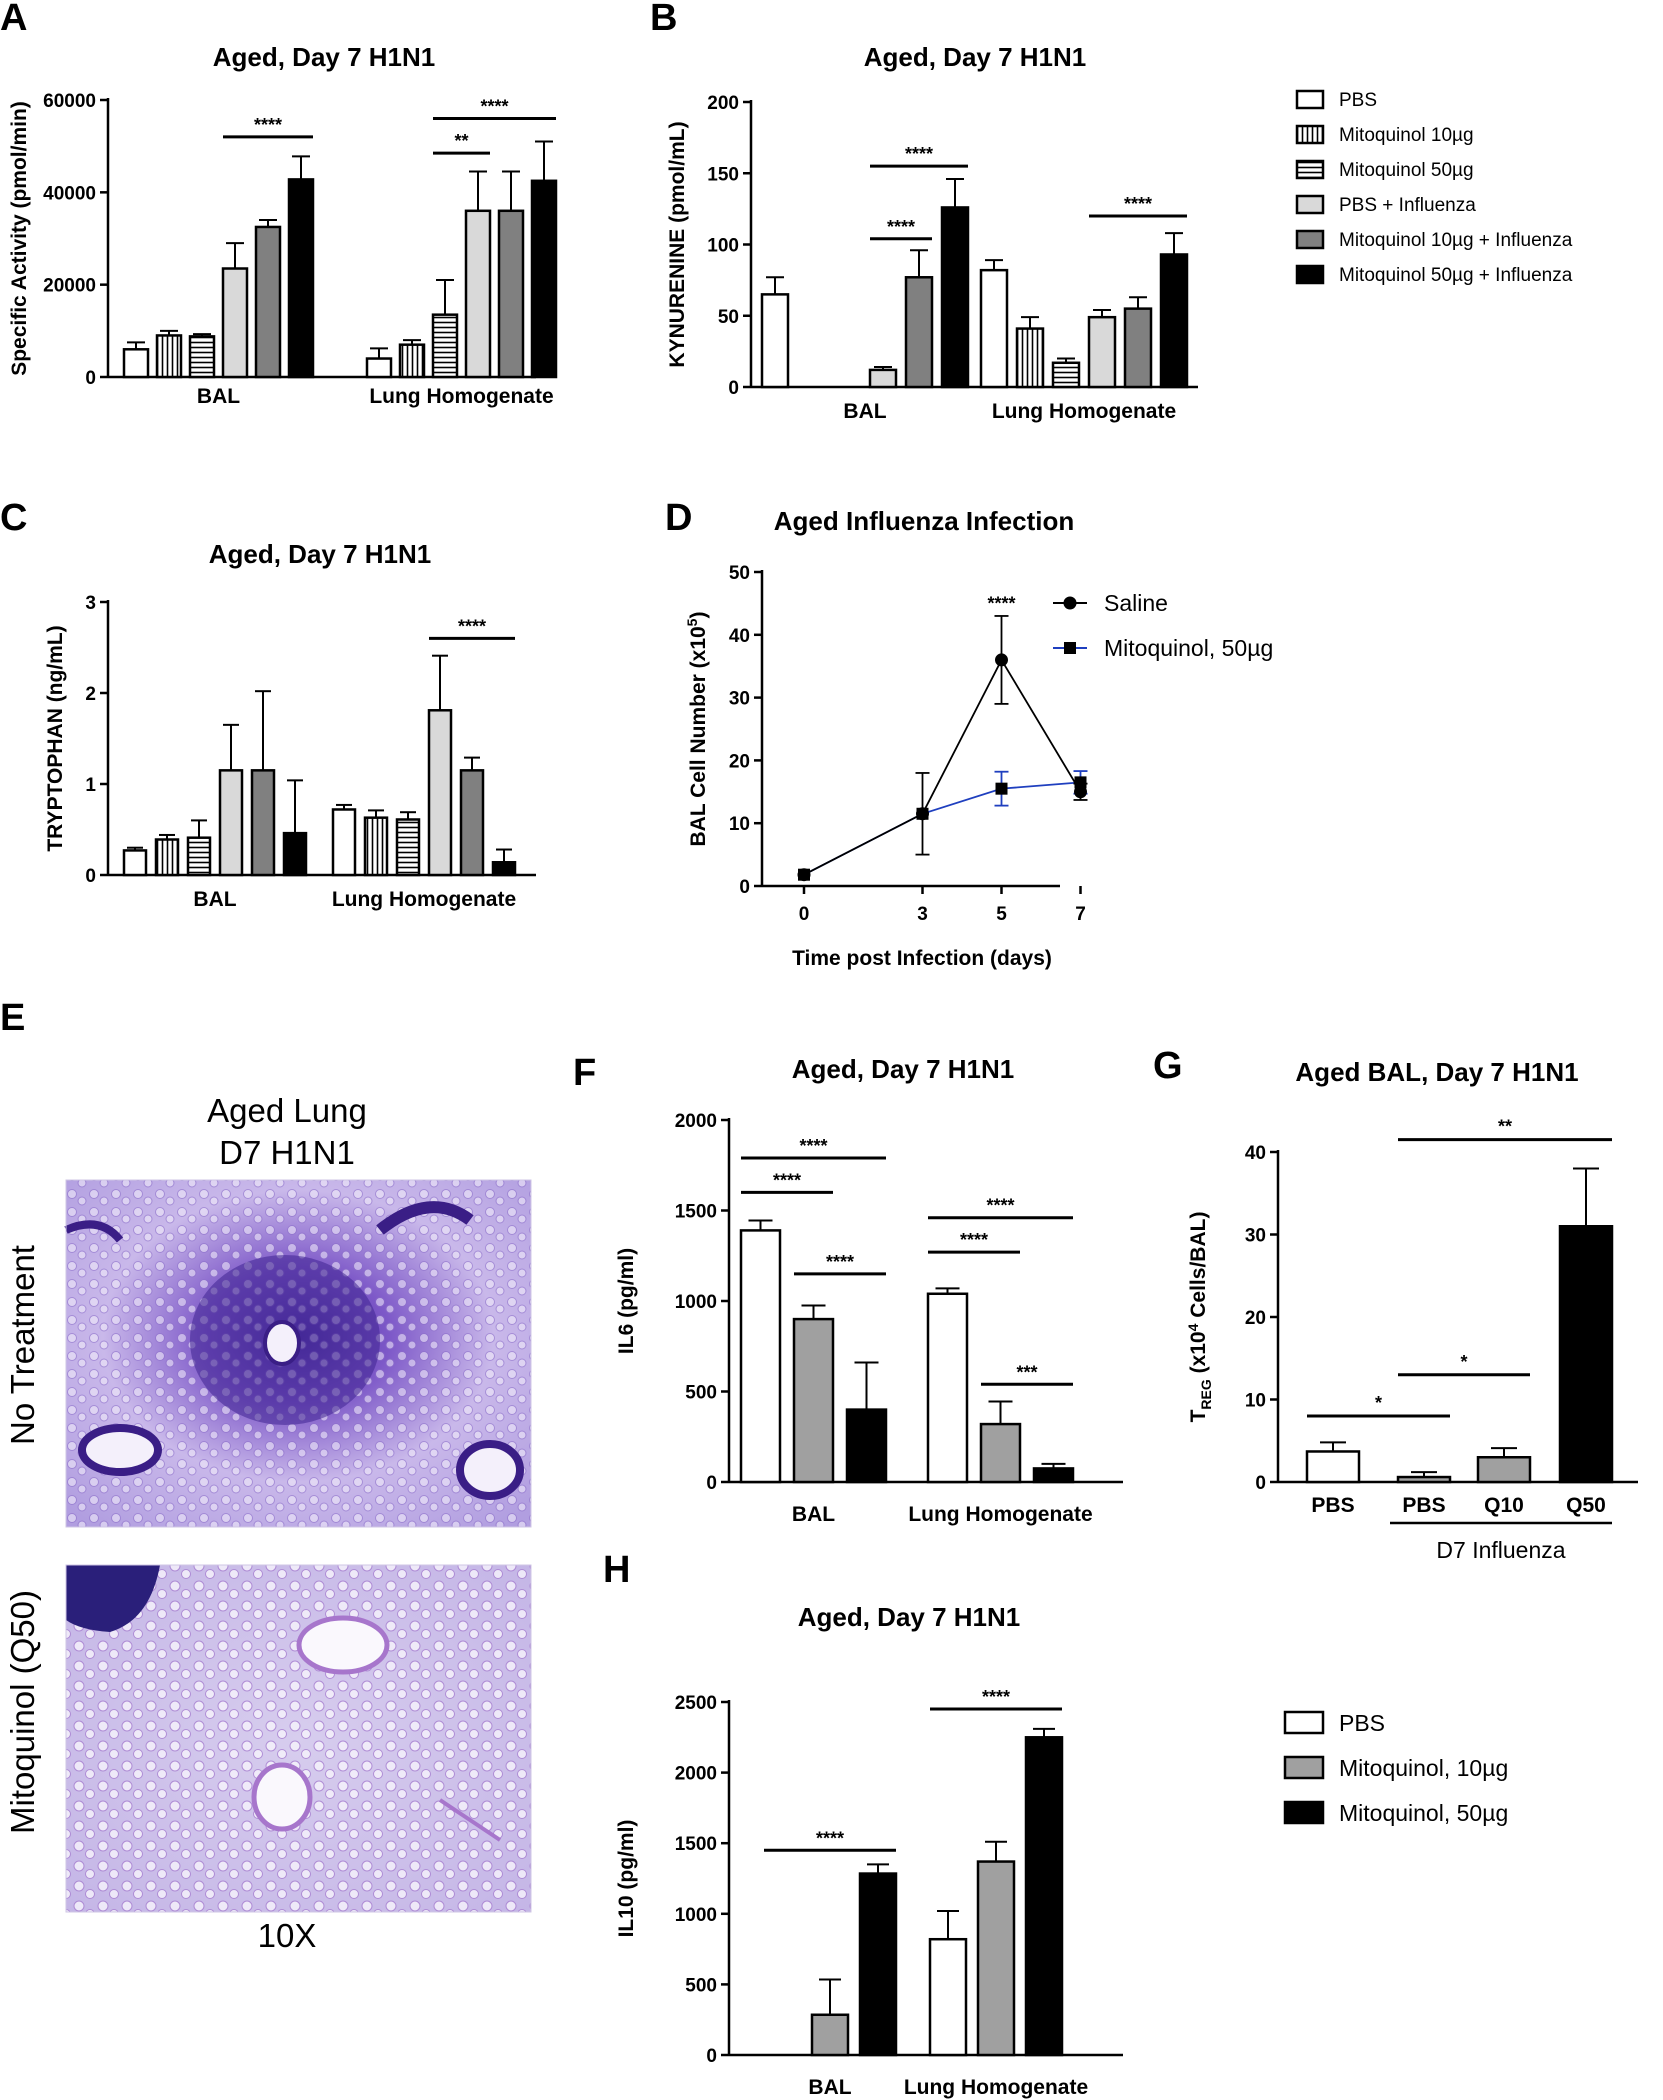 The width and height of the screenshot is (1663, 2100). I want to click on x-tick-label: 5, so click(1001, 914).